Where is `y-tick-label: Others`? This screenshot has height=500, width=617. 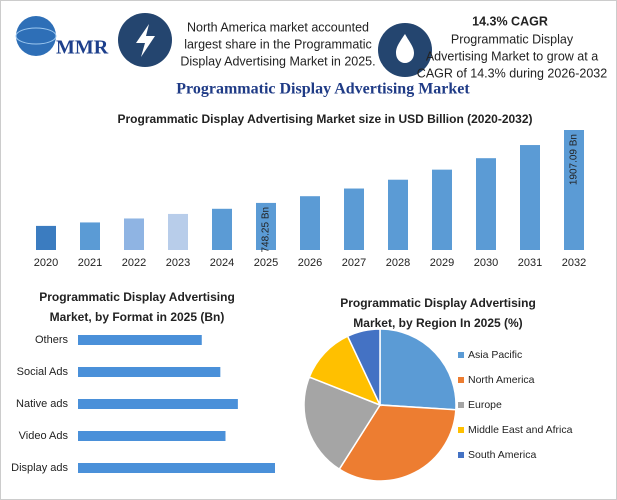 y-tick-label: Others is located at coordinates (52, 340).